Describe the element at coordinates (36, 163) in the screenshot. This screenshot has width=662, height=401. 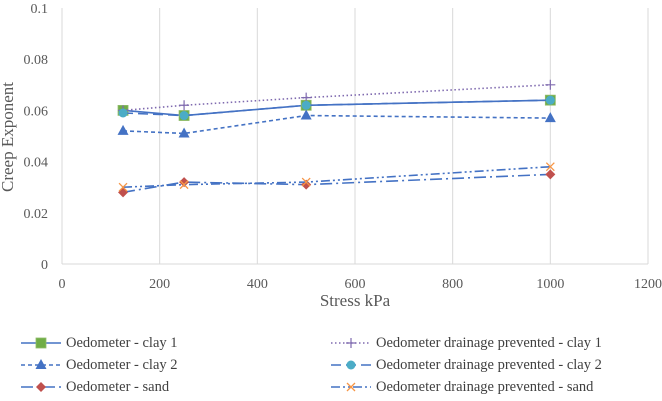
I see `y-tick-label: 0.04` at that location.